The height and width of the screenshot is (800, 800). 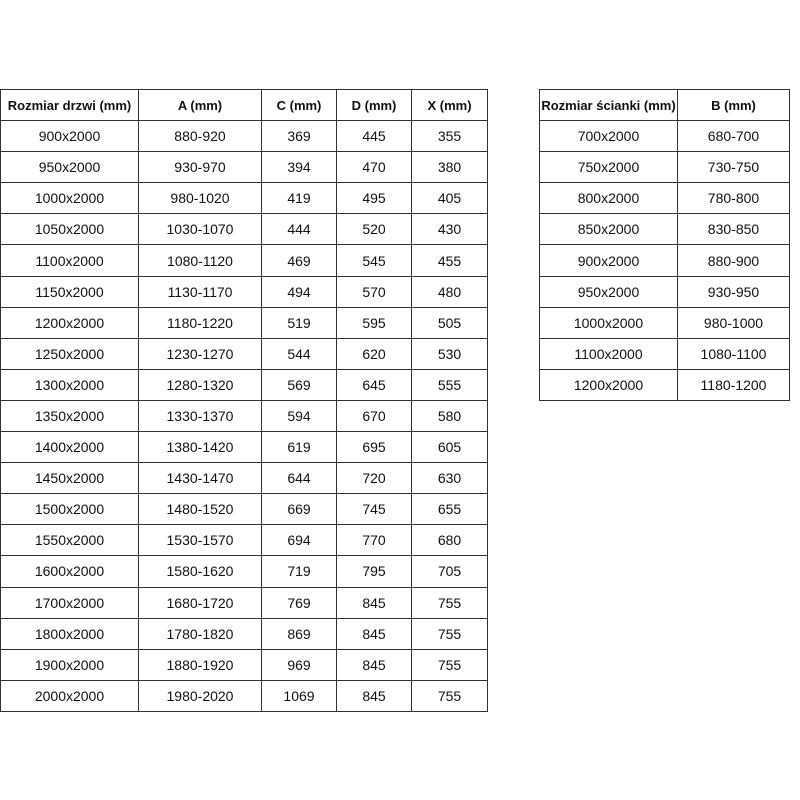 I want to click on table-cell: 2000x2000, so click(x=69, y=695).